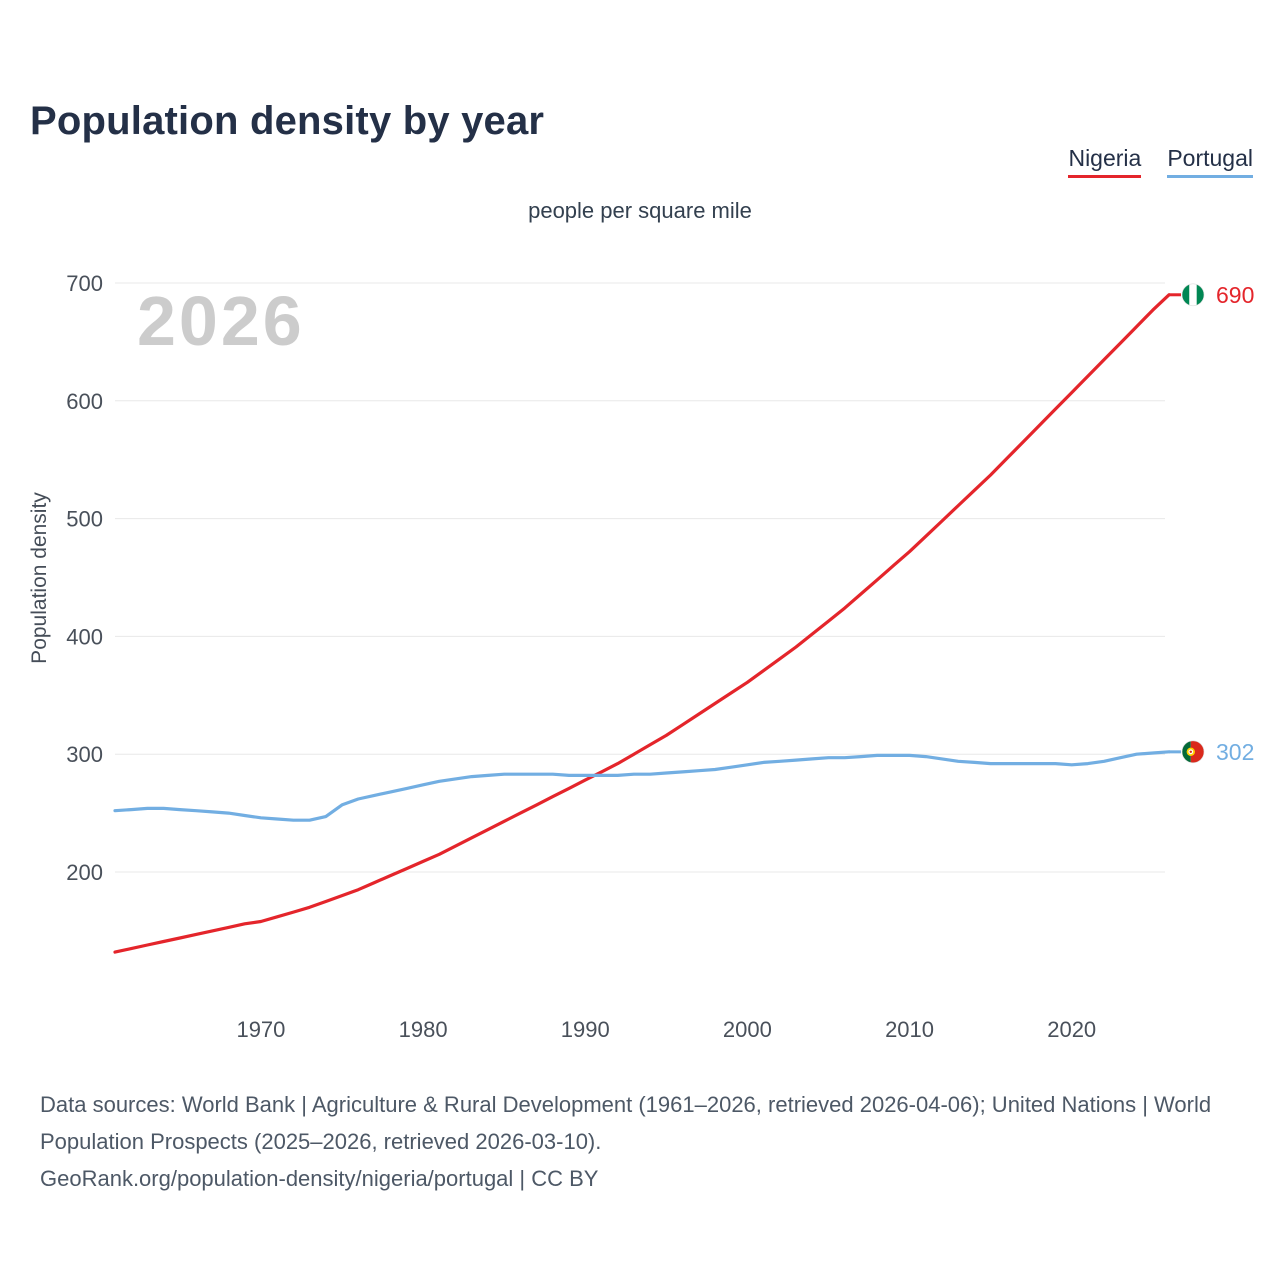 This screenshot has width=1280, height=1280. Describe the element at coordinates (640, 210) in the screenshot. I see `chart-subtitle: people per square mile` at that location.